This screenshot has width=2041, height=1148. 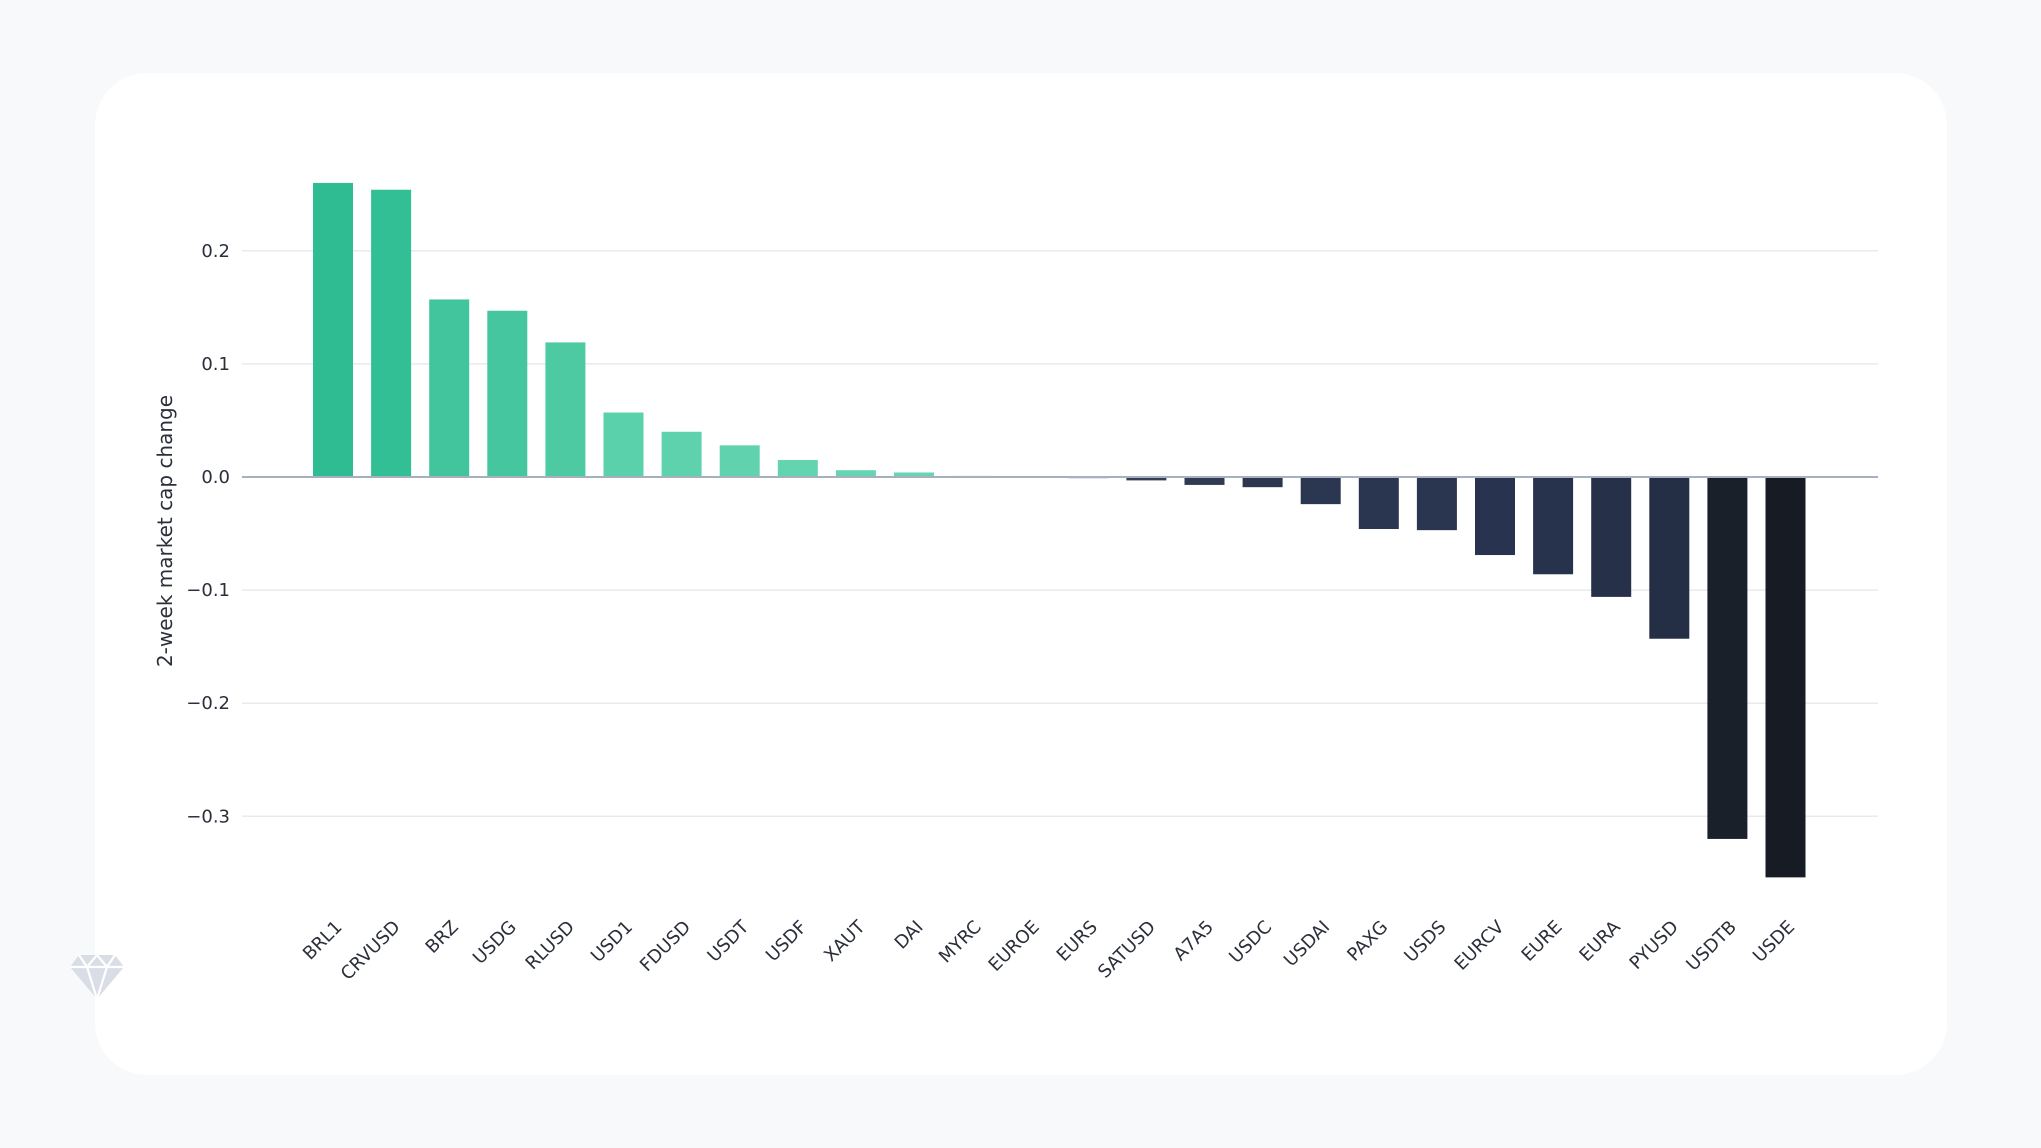 I want to click on x-tick-label: PAXG, so click(x=1367, y=941).